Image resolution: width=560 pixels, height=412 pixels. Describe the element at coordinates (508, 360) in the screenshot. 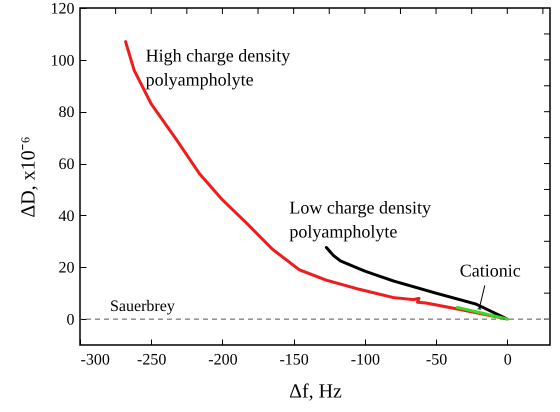

I see `x-tick-label: 0` at that location.